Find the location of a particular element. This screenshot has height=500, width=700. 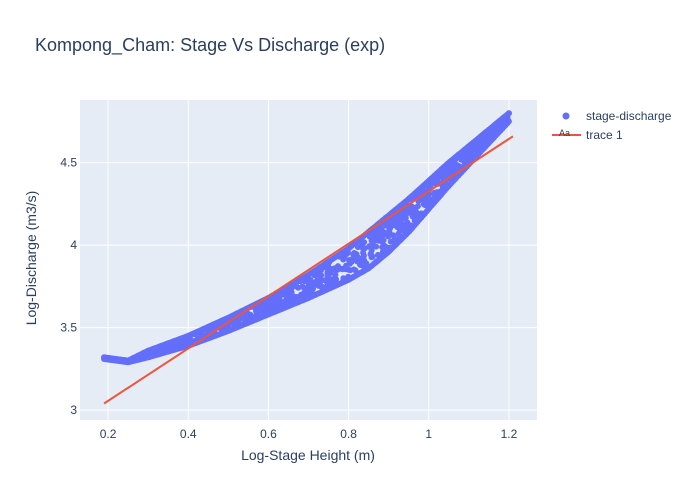

legend-item-stage-discharge: stage-discharge is located at coordinates (617, 116).